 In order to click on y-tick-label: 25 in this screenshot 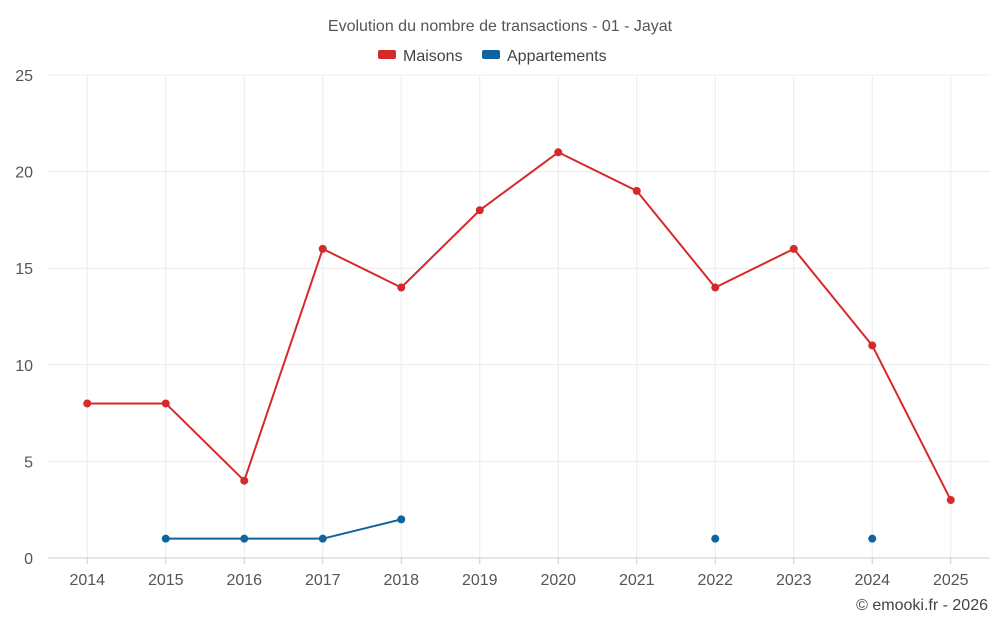, I will do `click(24, 76)`.